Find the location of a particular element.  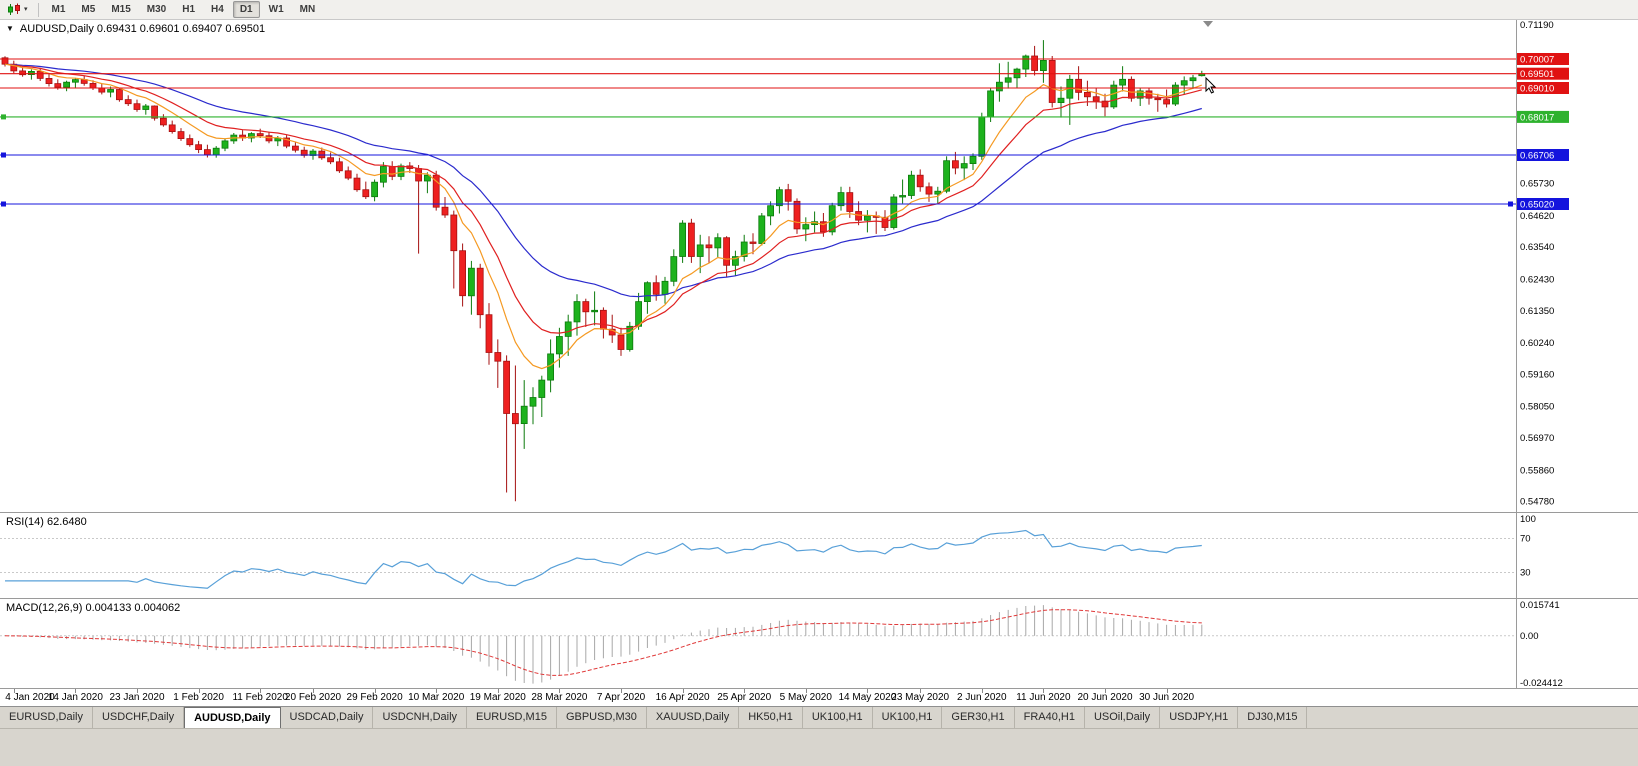

collapse-chart-icon: ▼ is located at coordinates (10, 28).